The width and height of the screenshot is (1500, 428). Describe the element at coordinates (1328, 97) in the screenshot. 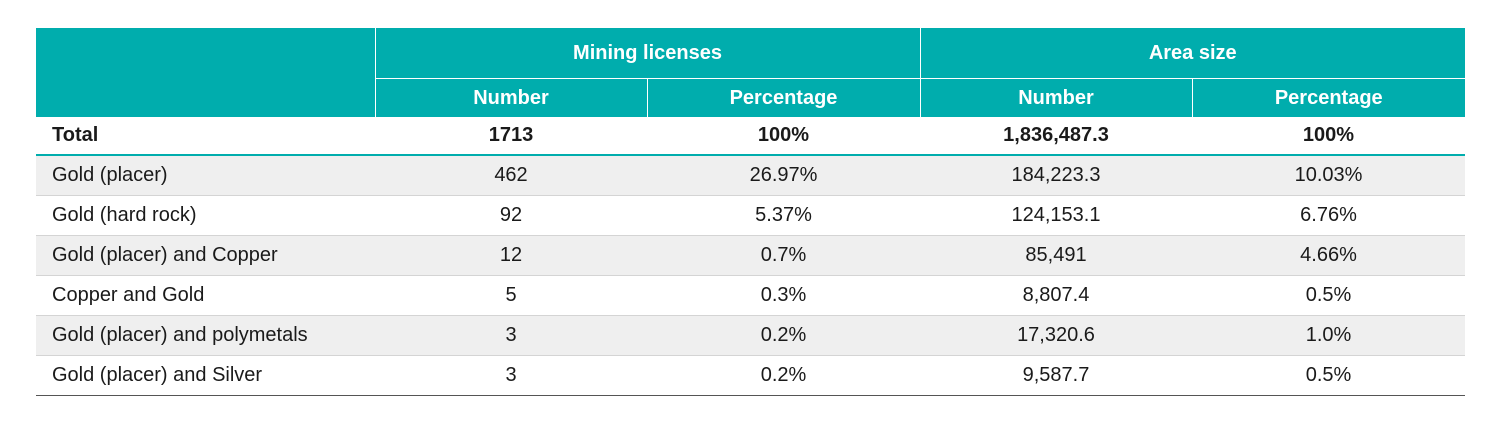

I see `sub-header-area-percentage: Percentage` at that location.